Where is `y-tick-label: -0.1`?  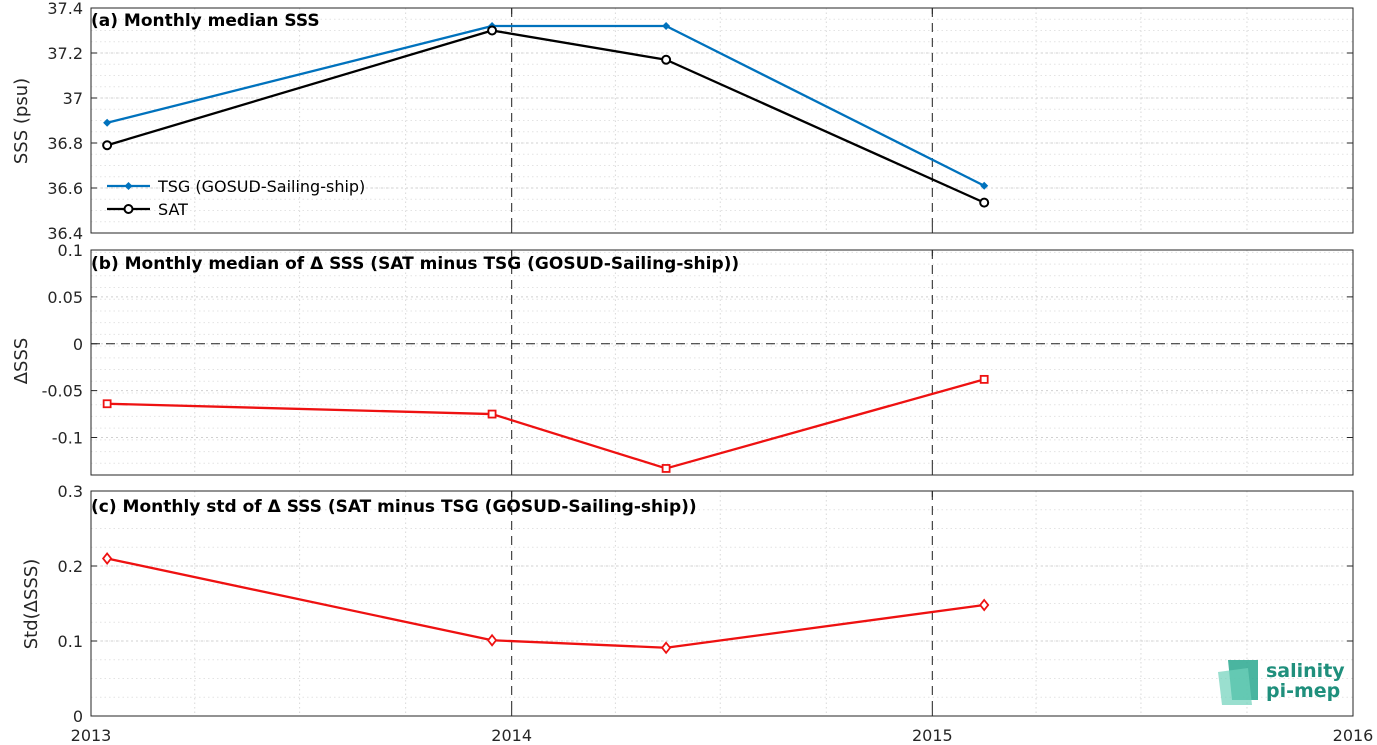 y-tick-label: -0.1 is located at coordinates (67, 438).